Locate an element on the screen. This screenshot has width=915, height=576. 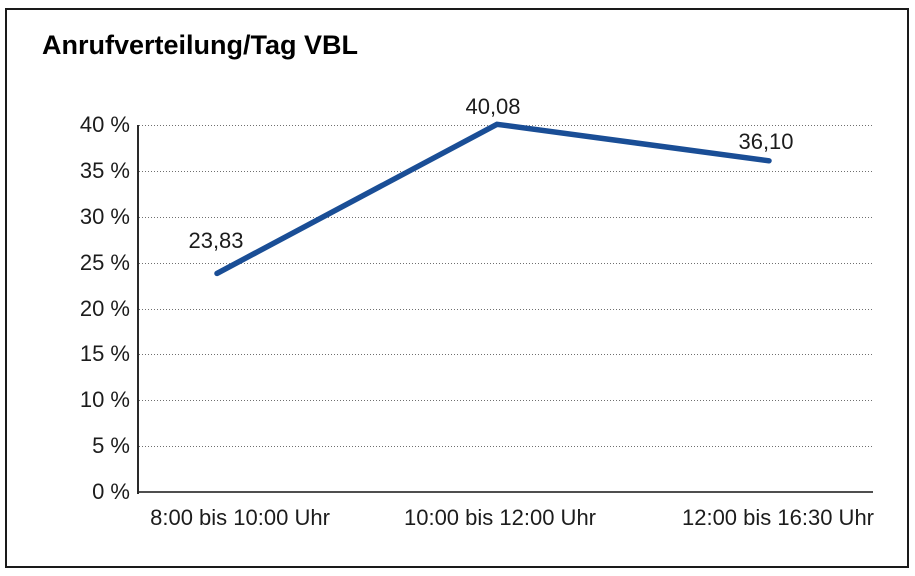
point-label-0: 23,83 is located at coordinates (216, 240).